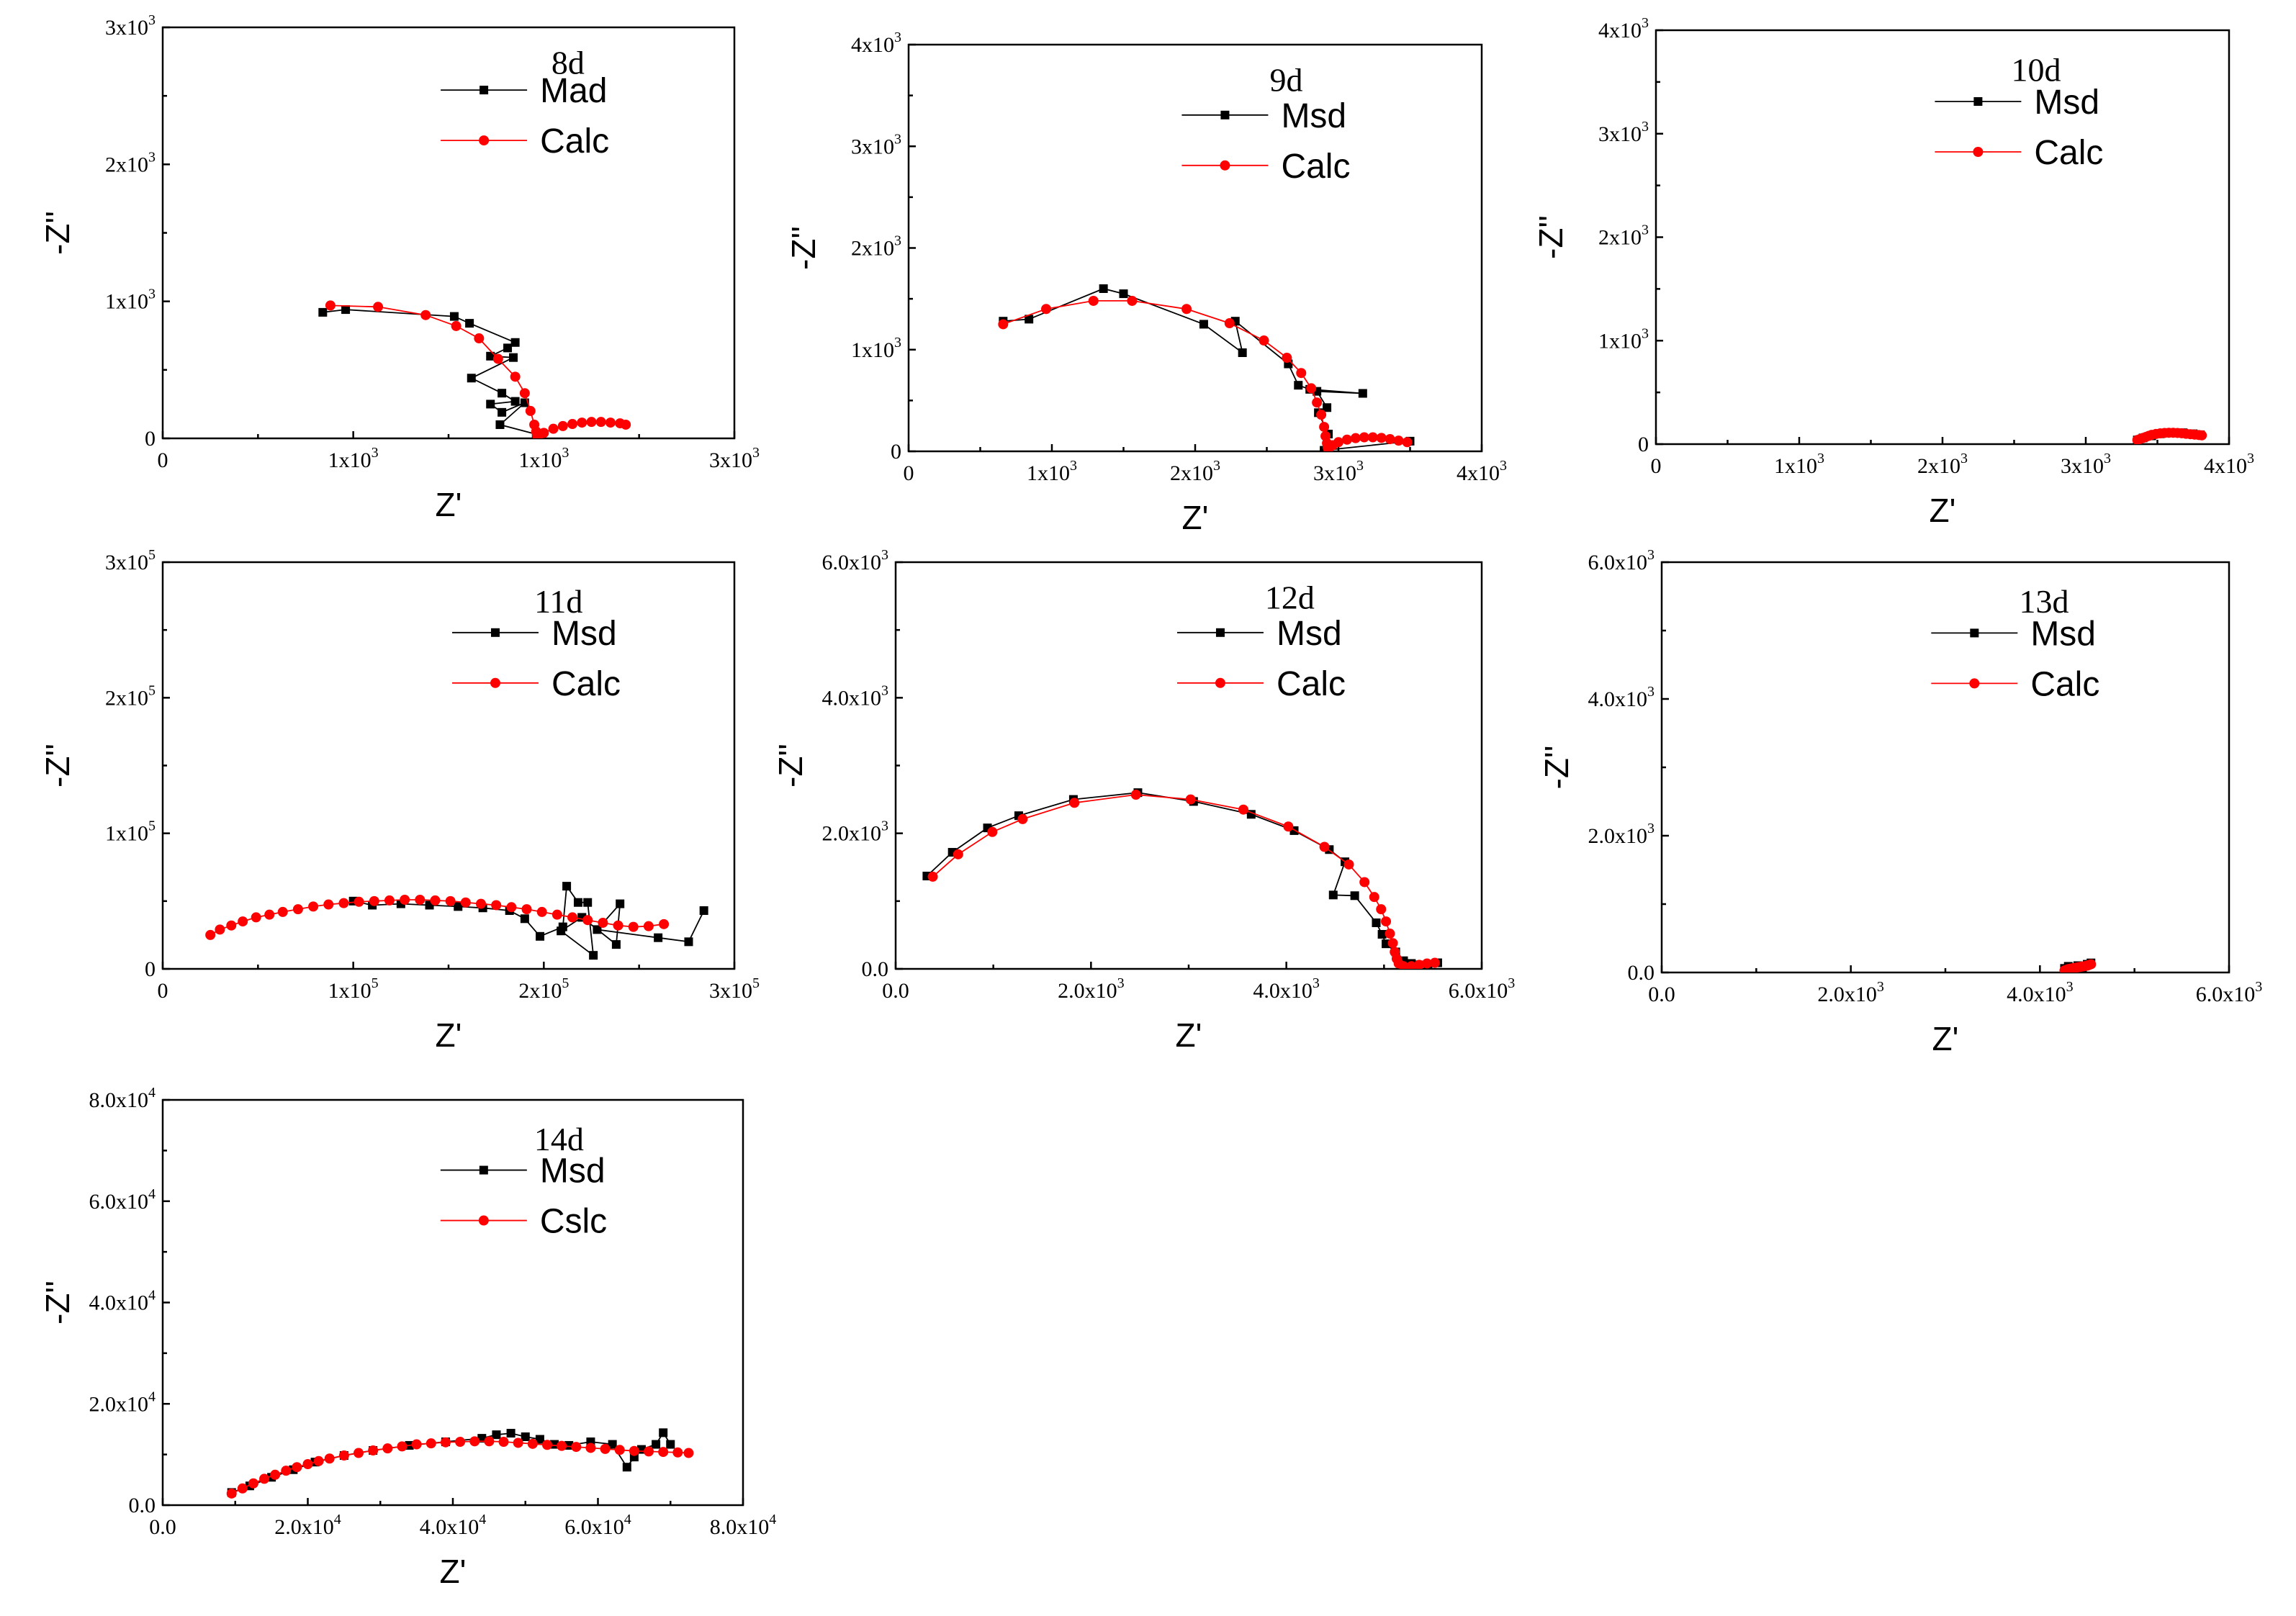 The height and width of the screenshot is (1616, 2296). Describe the element at coordinates (1196, 518) in the screenshot. I see `x-axis-label: Z'` at that location.